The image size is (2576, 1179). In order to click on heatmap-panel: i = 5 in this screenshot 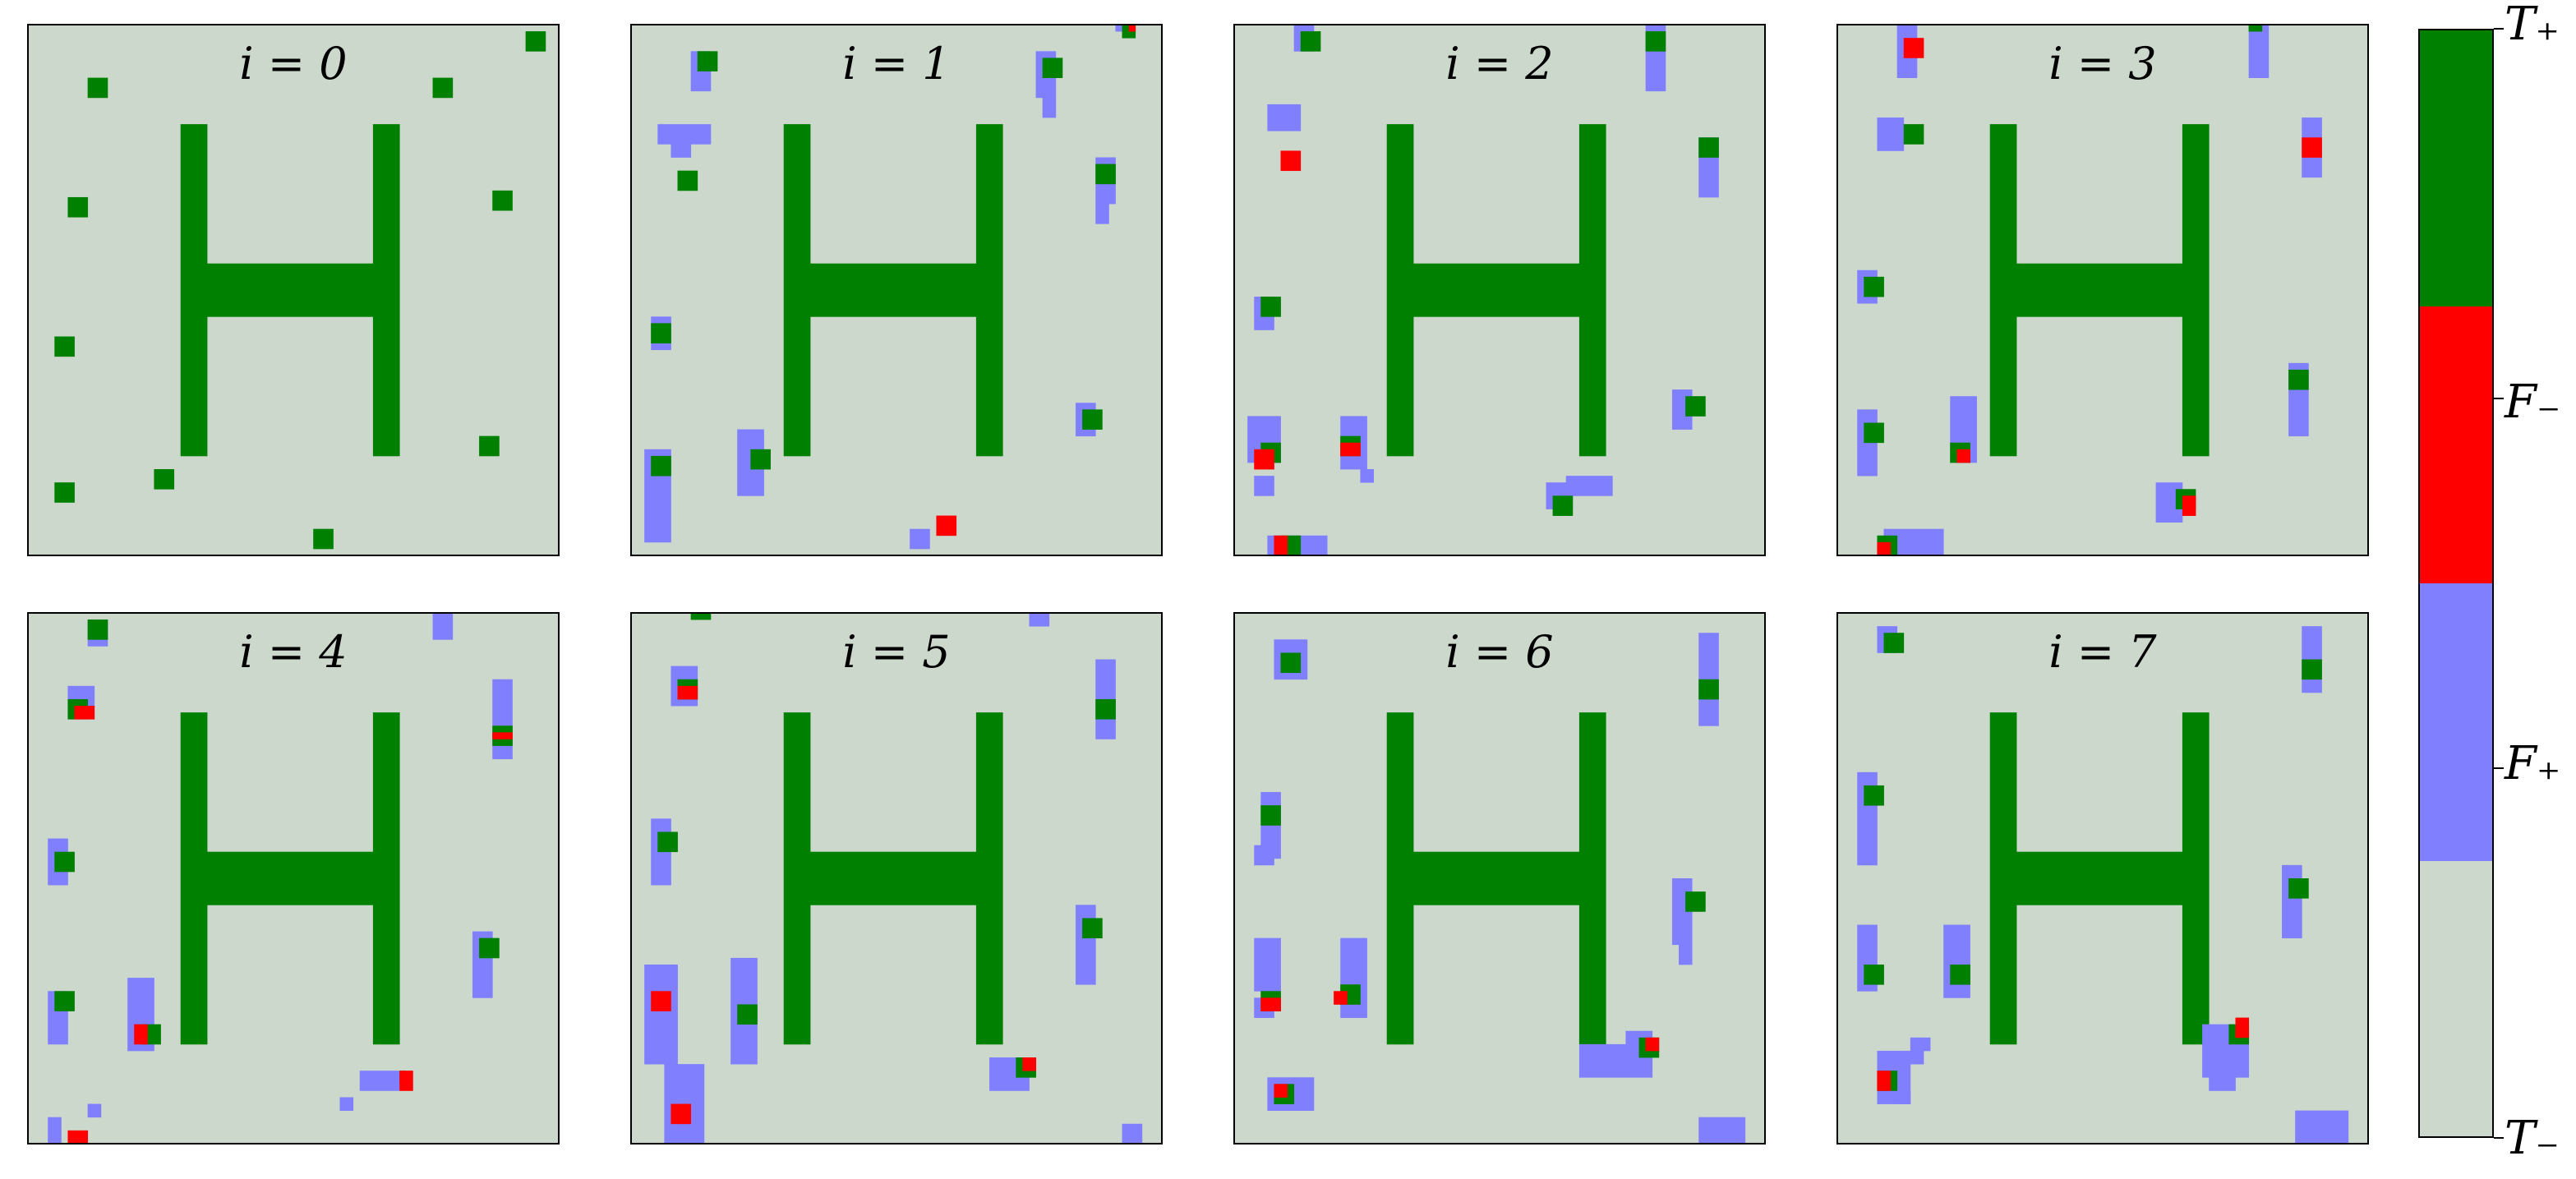, I will do `click(896, 878)`.